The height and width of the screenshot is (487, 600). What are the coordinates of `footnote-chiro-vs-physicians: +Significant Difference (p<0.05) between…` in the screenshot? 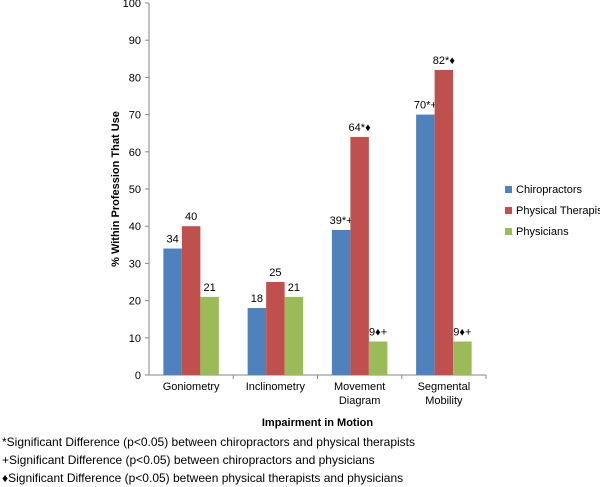 It's located at (188, 460).